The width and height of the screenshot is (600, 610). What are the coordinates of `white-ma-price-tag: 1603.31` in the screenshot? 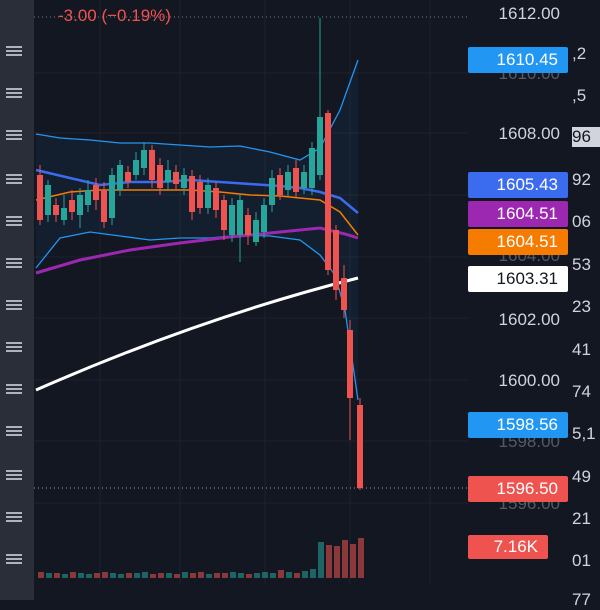 It's located at (518, 279).